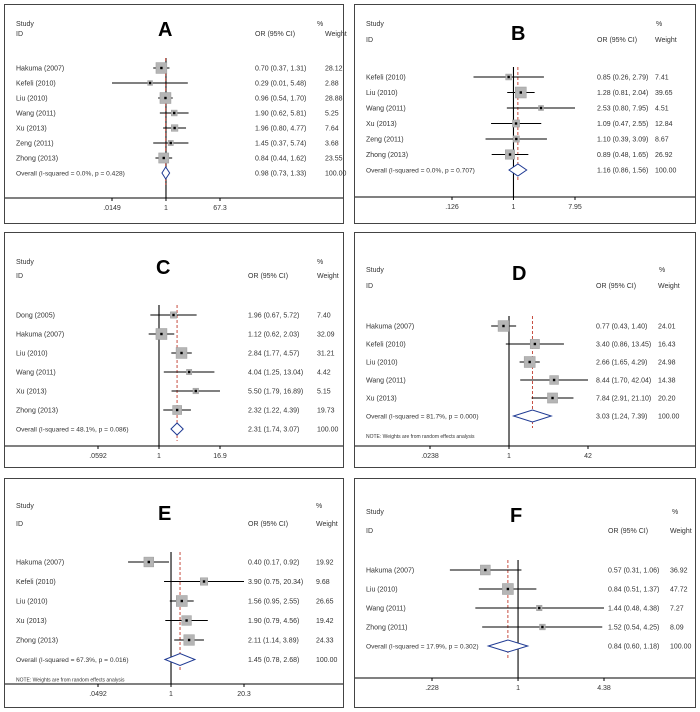 This screenshot has height=712, width=700. I want to click on study-weight: 8.67, so click(662, 140).